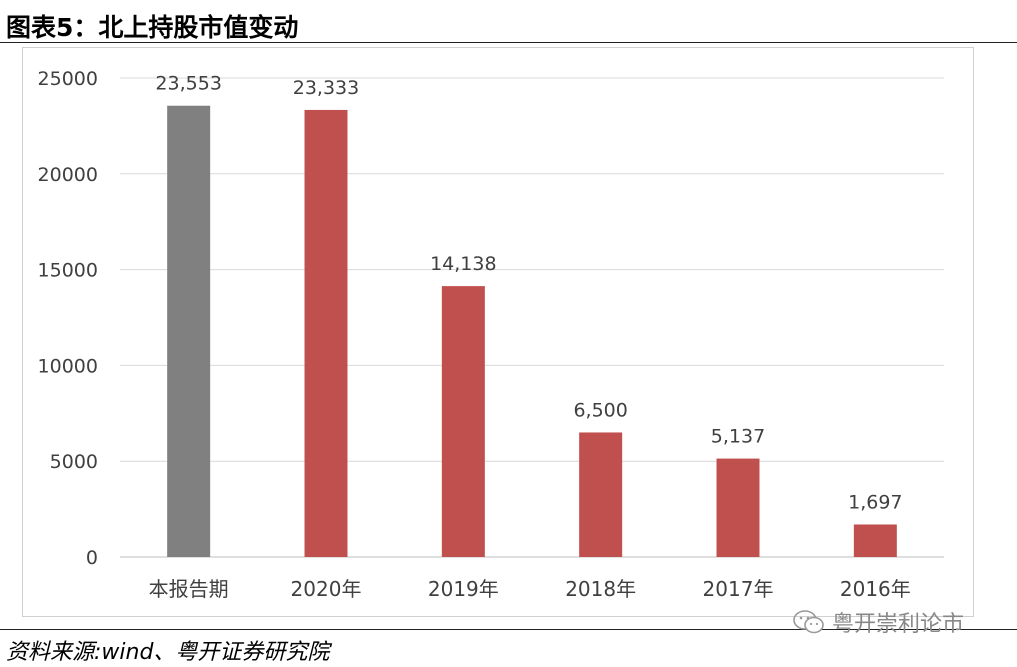 The image size is (1017, 667). What do you see at coordinates (463, 589) in the screenshot?
I see `x-tick-label: 2019年` at bounding box center [463, 589].